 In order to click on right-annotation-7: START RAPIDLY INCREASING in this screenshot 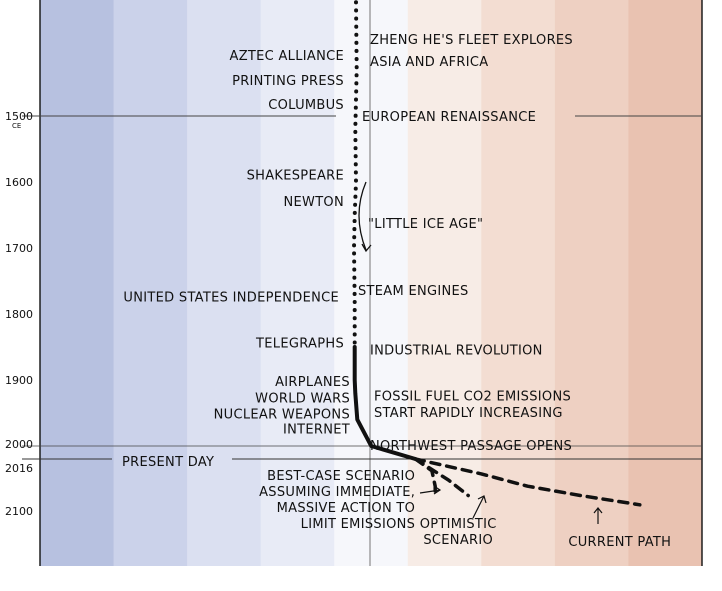, I will do `click(468, 413)`.